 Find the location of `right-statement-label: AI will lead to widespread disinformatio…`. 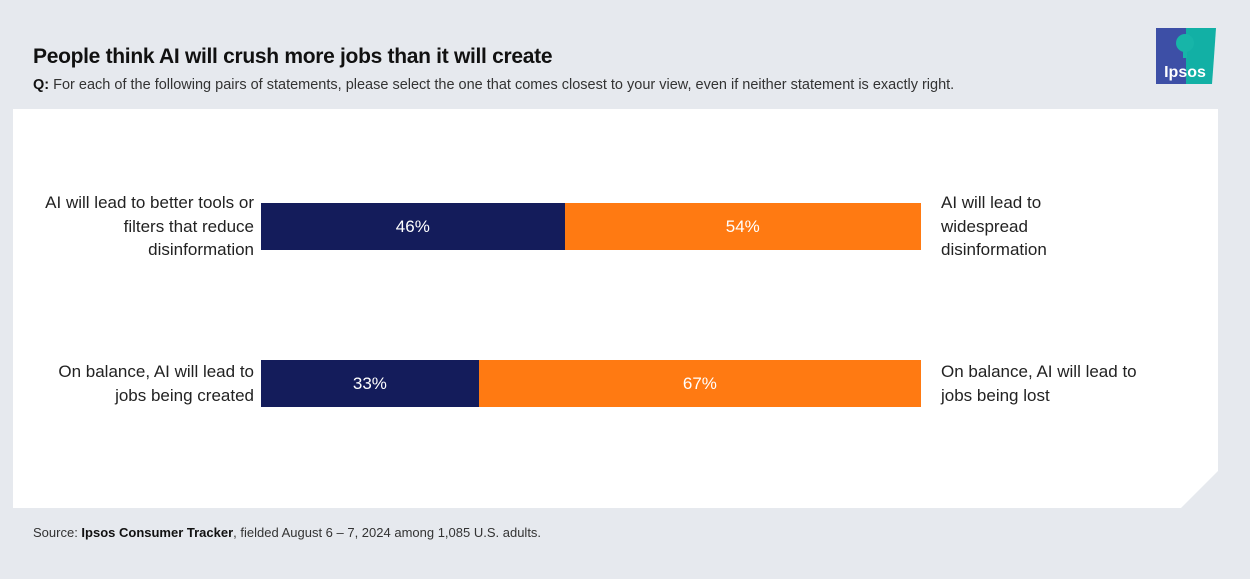

right-statement-label: AI will lead to widespread disinformatio… is located at coordinates (994, 226).